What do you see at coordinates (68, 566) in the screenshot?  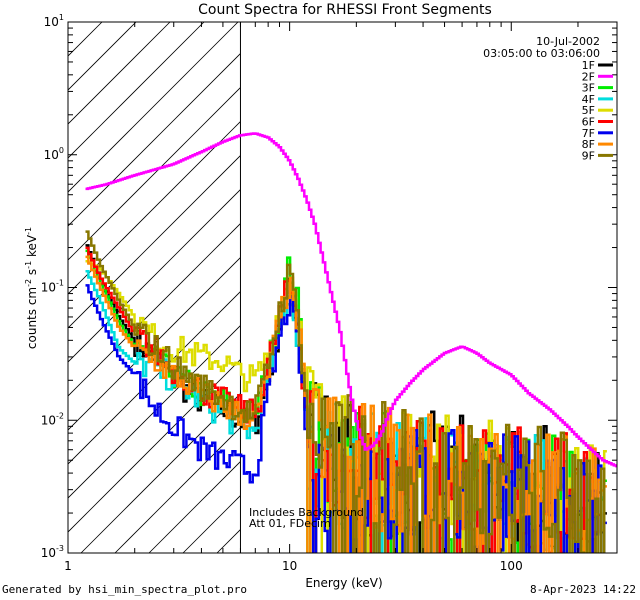 I see `x-tick-label: 1` at bounding box center [68, 566].